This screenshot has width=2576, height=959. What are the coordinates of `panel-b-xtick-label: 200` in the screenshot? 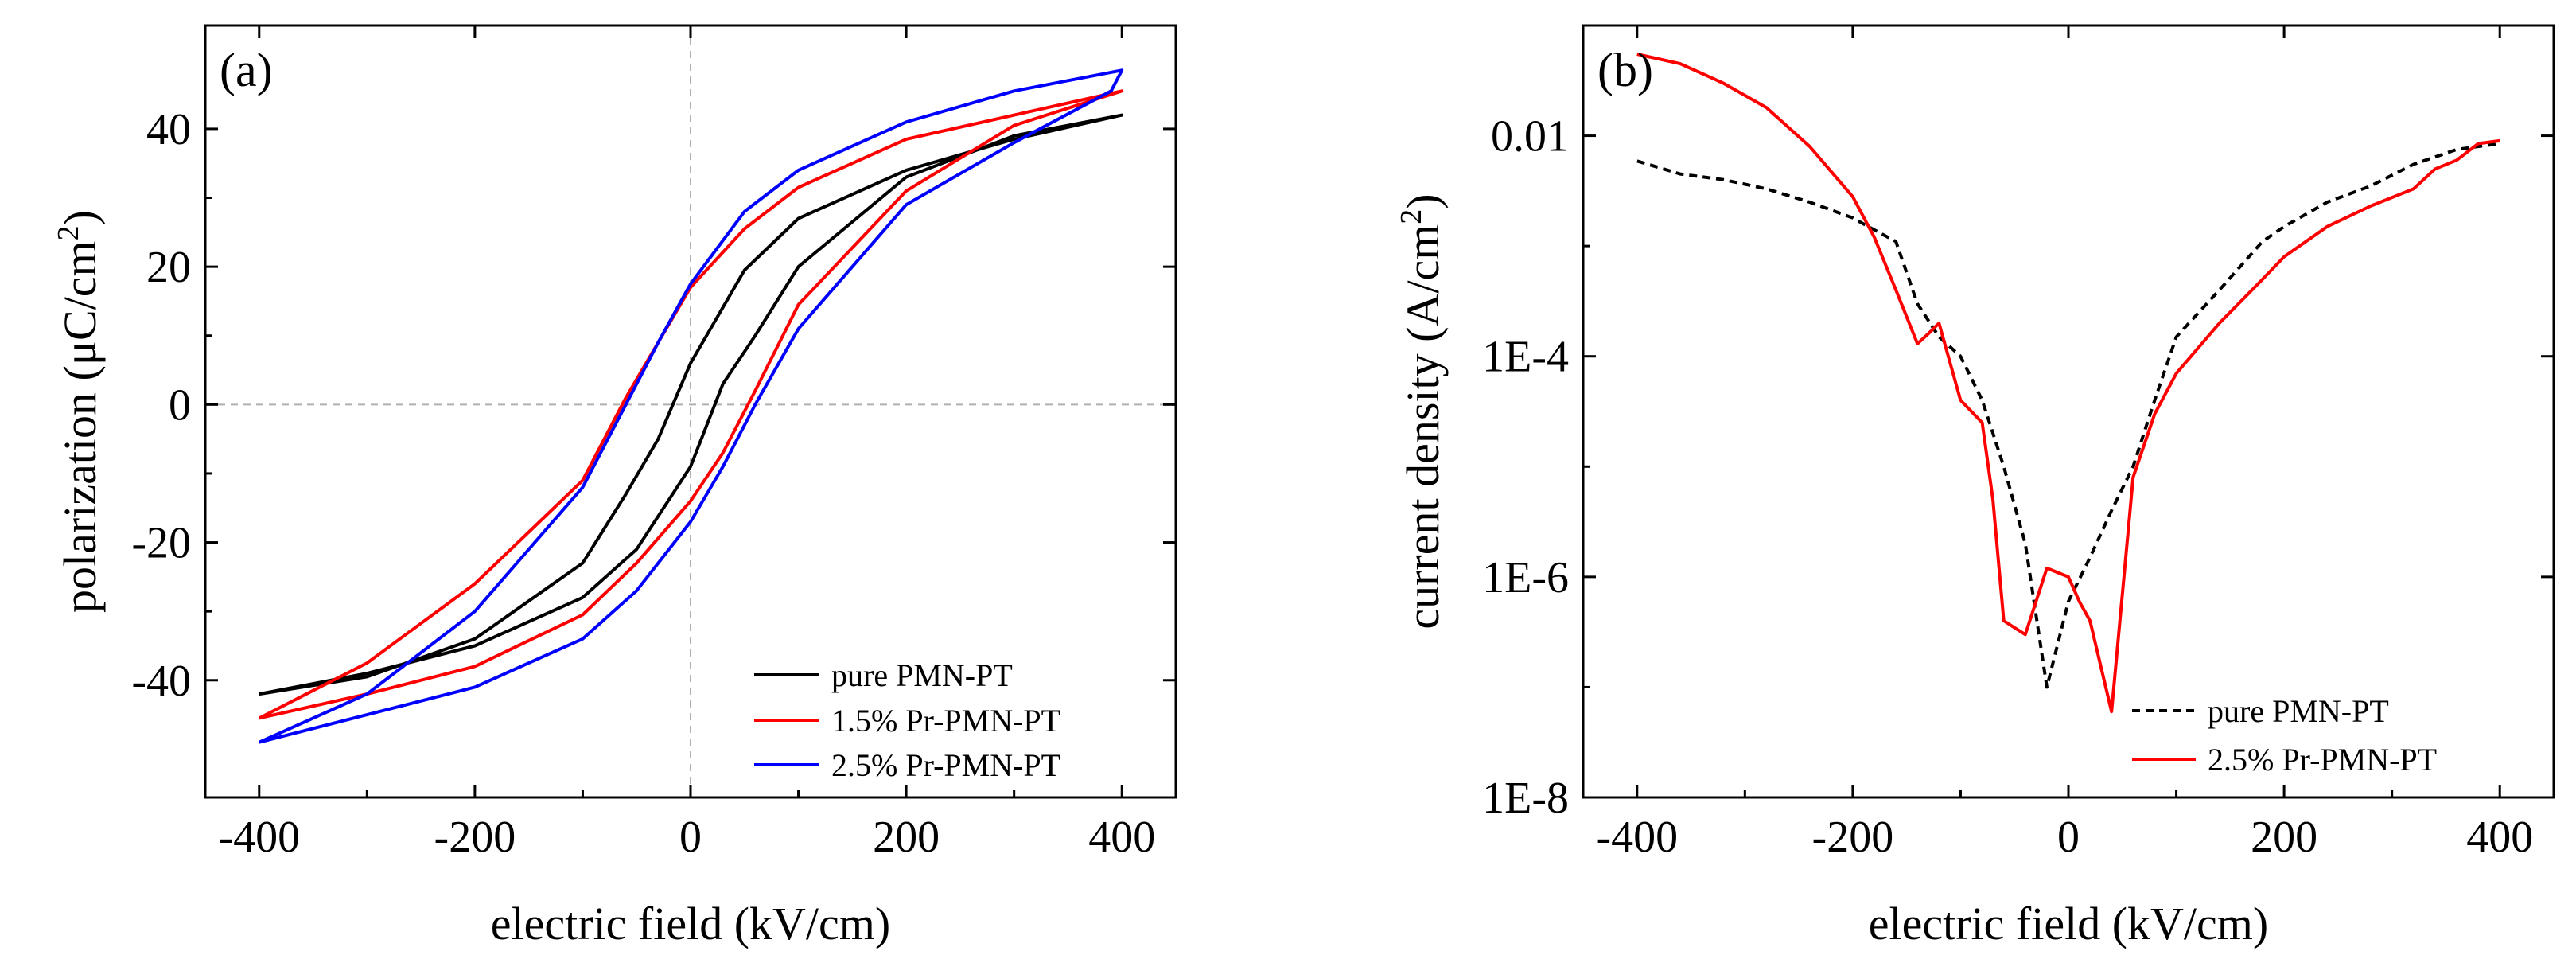 It's located at (2284, 837).